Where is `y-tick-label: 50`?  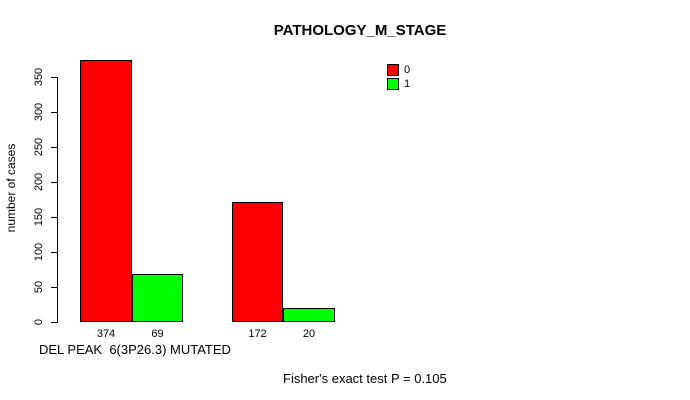 y-tick-label: 50 is located at coordinates (39, 287).